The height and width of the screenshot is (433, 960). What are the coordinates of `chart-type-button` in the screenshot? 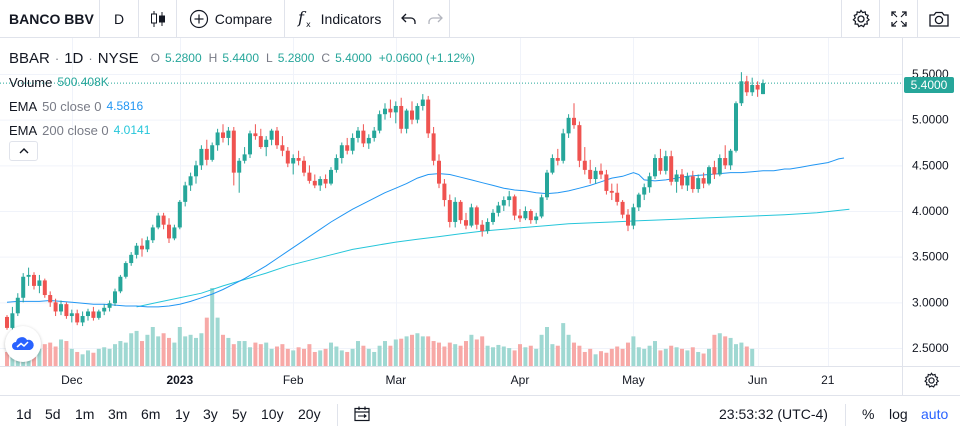 It's located at (158, 19).